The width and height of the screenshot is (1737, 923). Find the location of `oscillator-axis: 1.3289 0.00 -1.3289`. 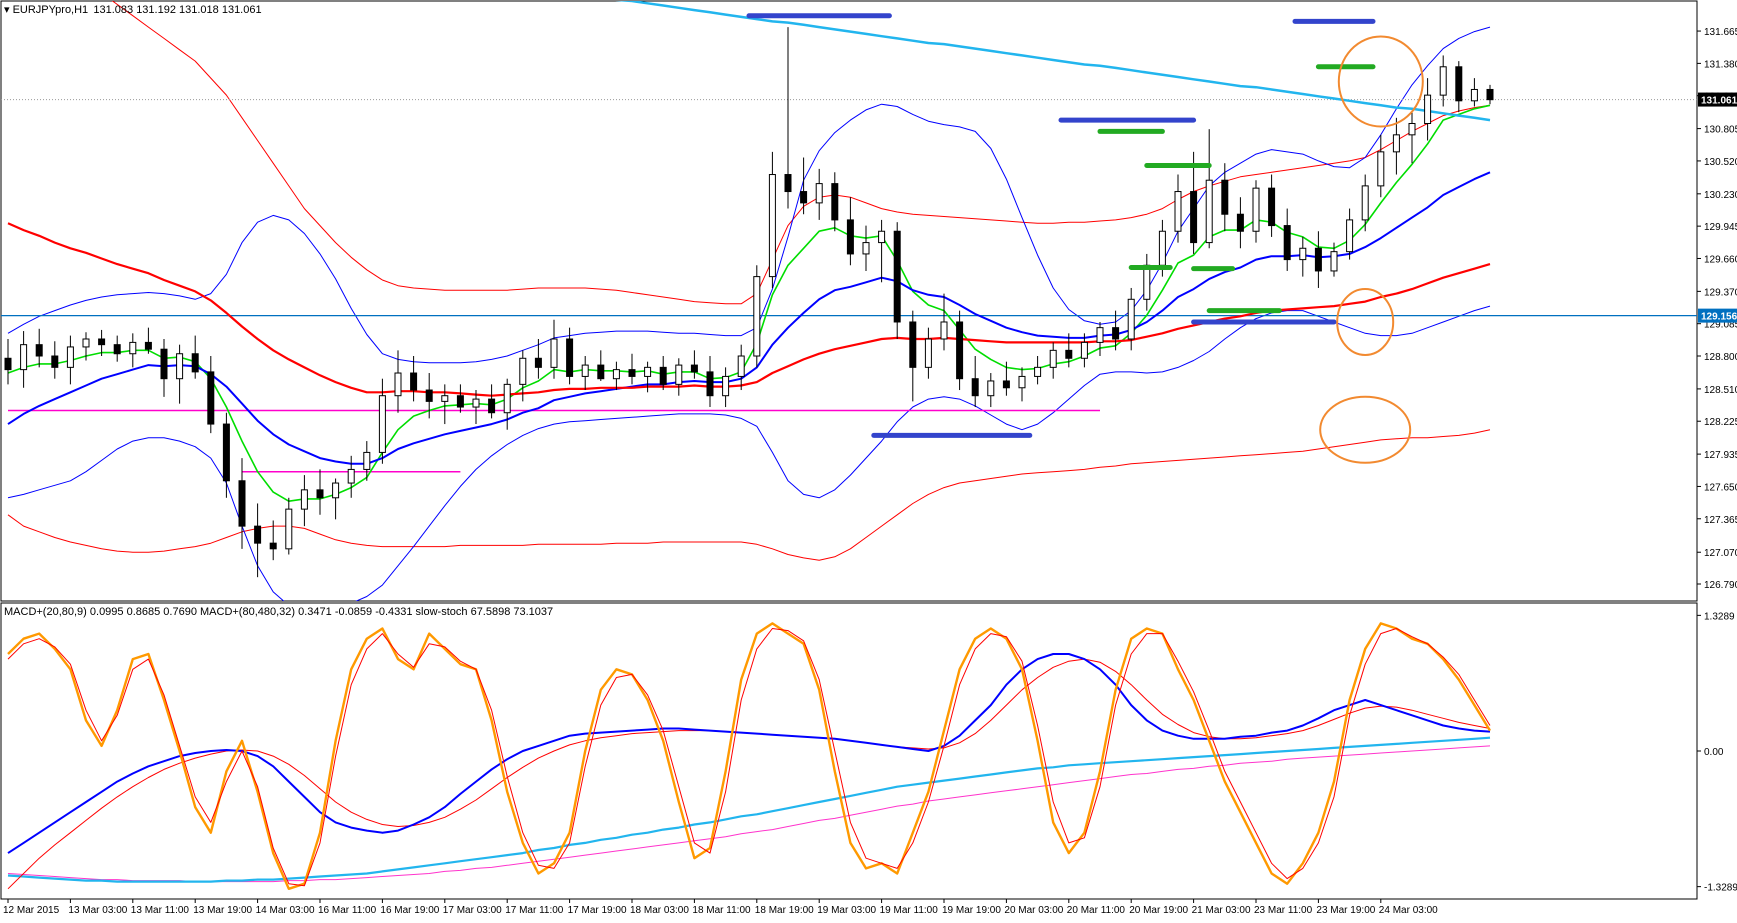

oscillator-axis: 1.3289 0.00 -1.3289 is located at coordinates (1717, 752).